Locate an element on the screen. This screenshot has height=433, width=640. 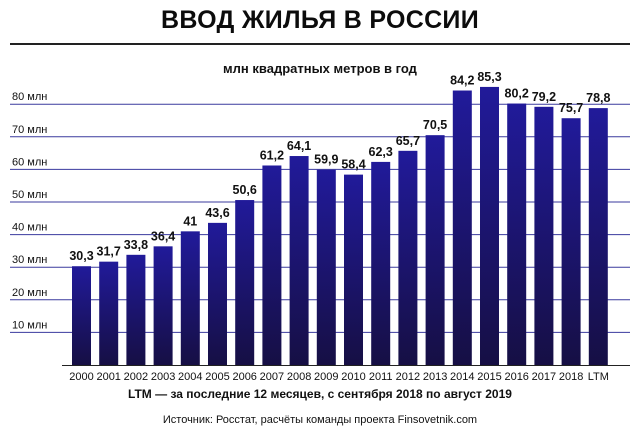
x-tick-label: 2009 is located at coordinates (326, 377).